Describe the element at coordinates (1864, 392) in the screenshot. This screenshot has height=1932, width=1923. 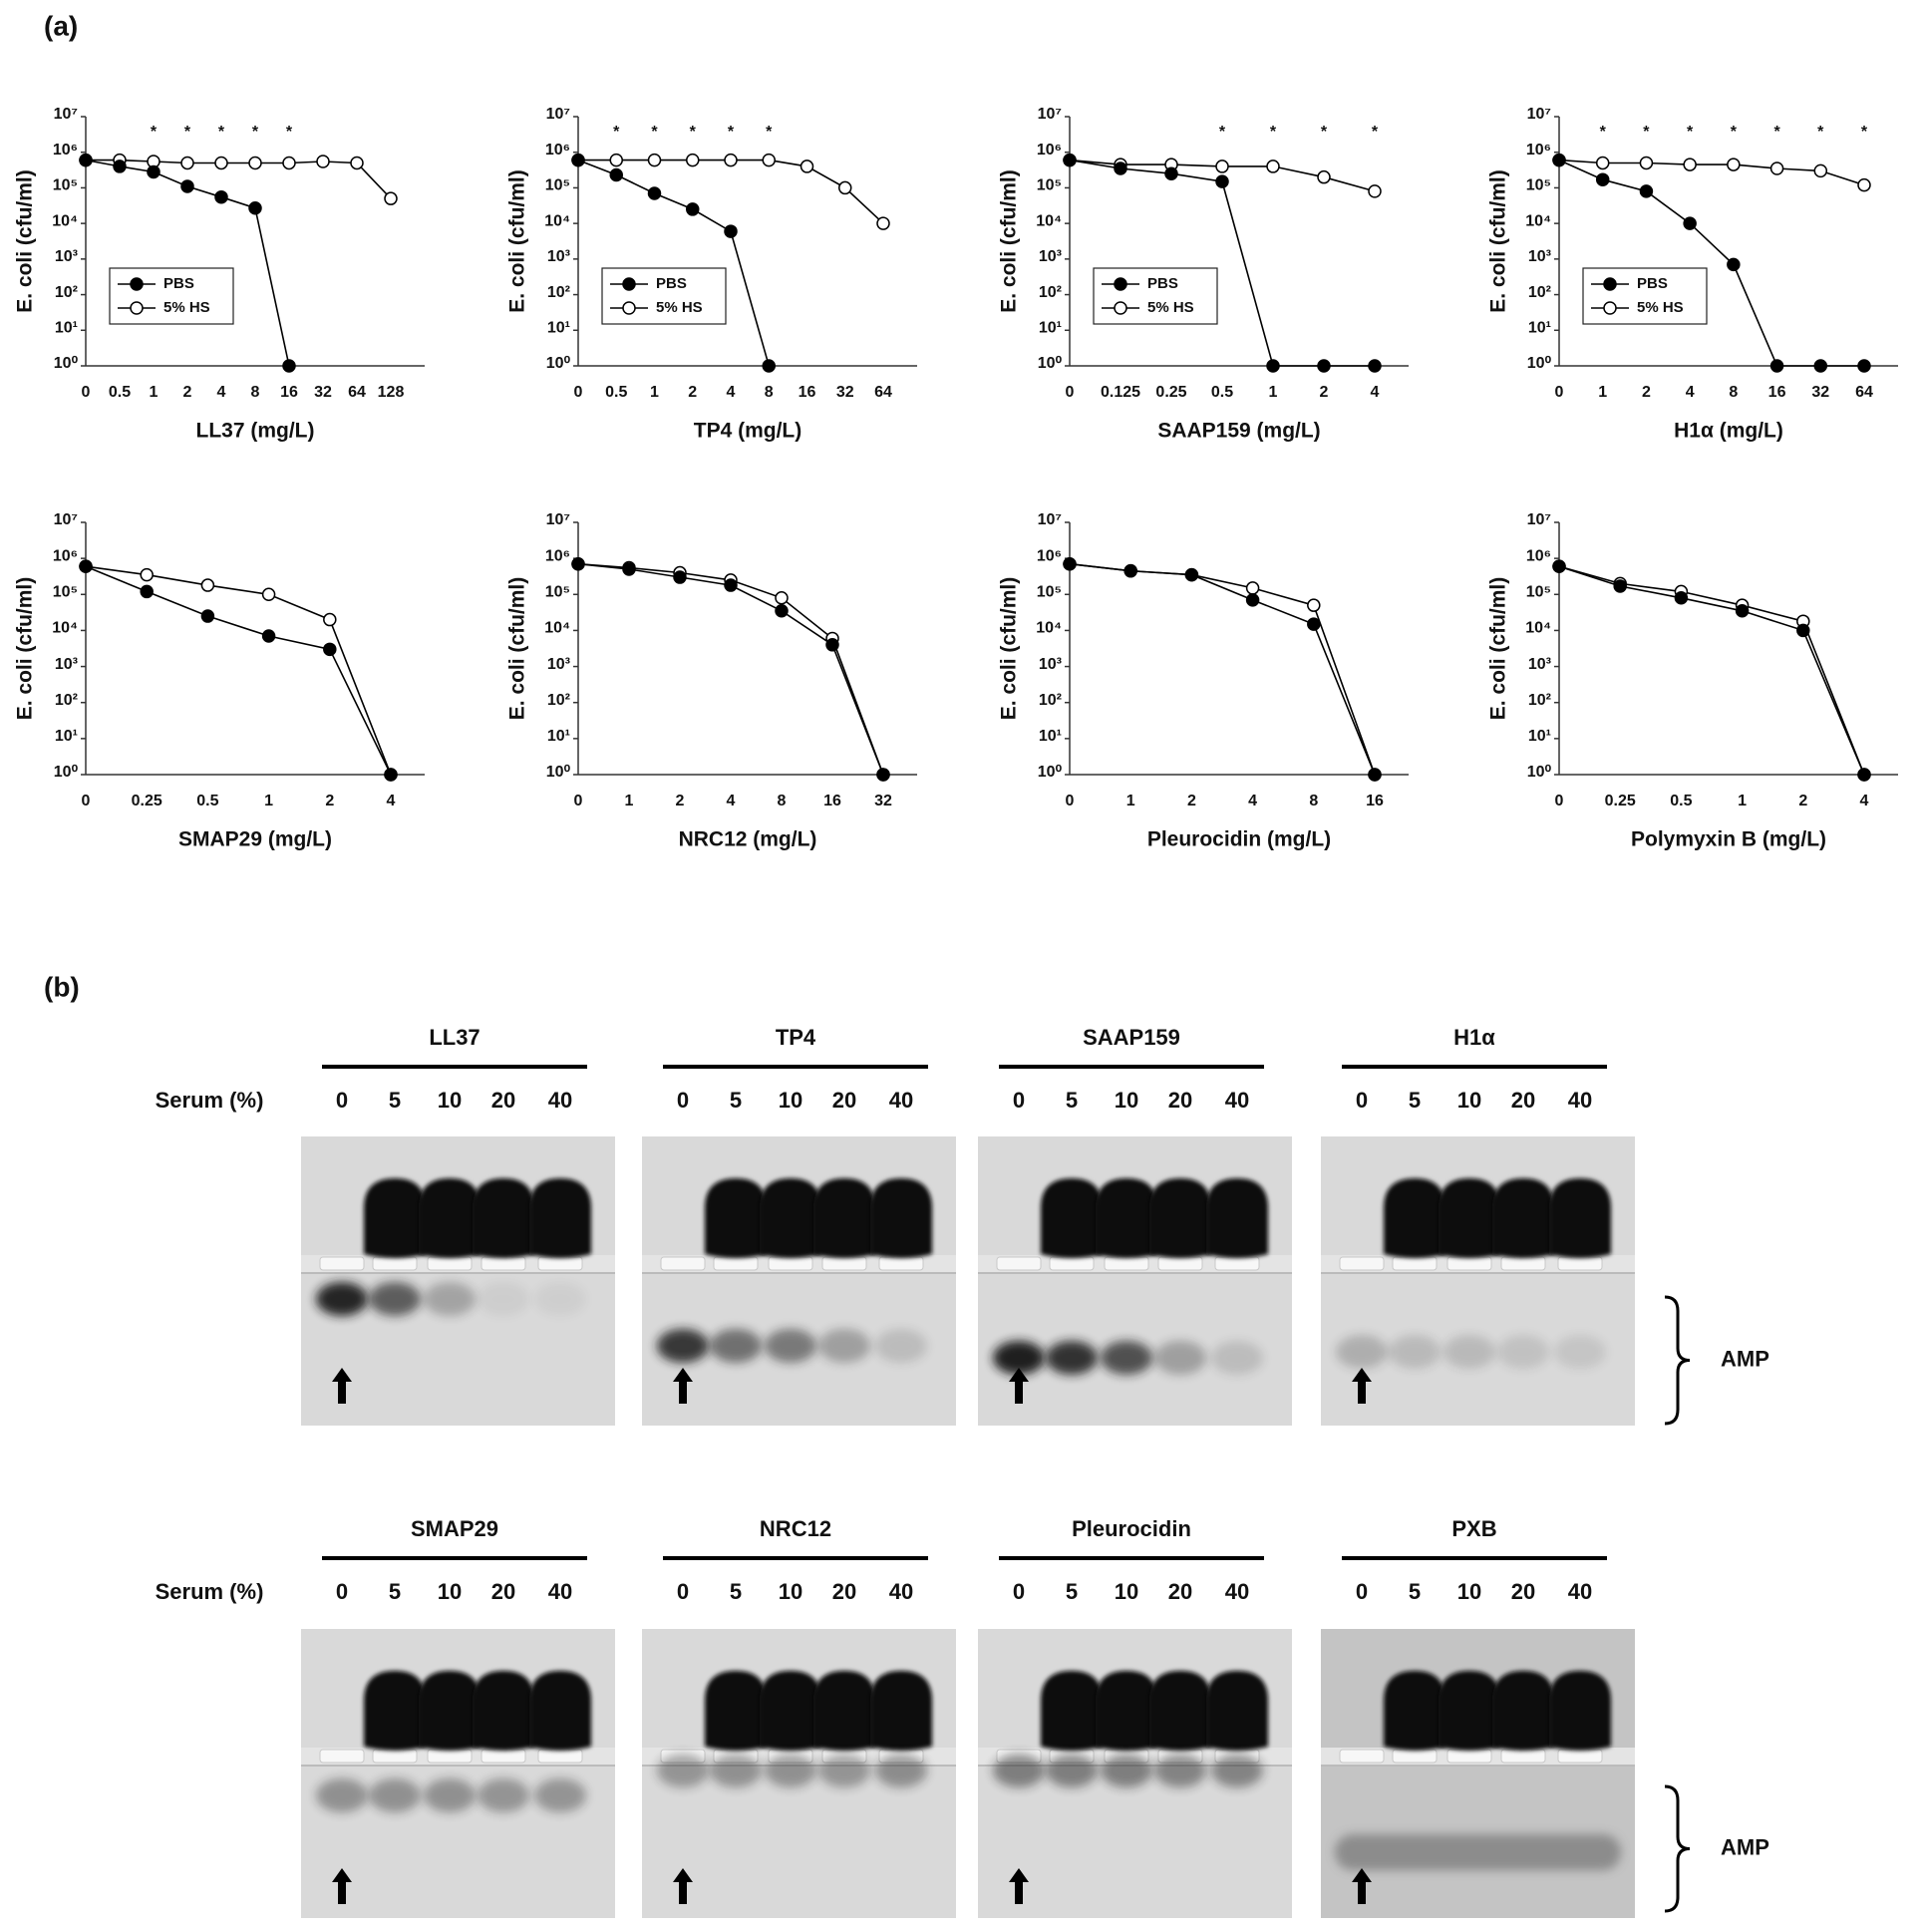
I see `x-tick-label: 64` at that location.